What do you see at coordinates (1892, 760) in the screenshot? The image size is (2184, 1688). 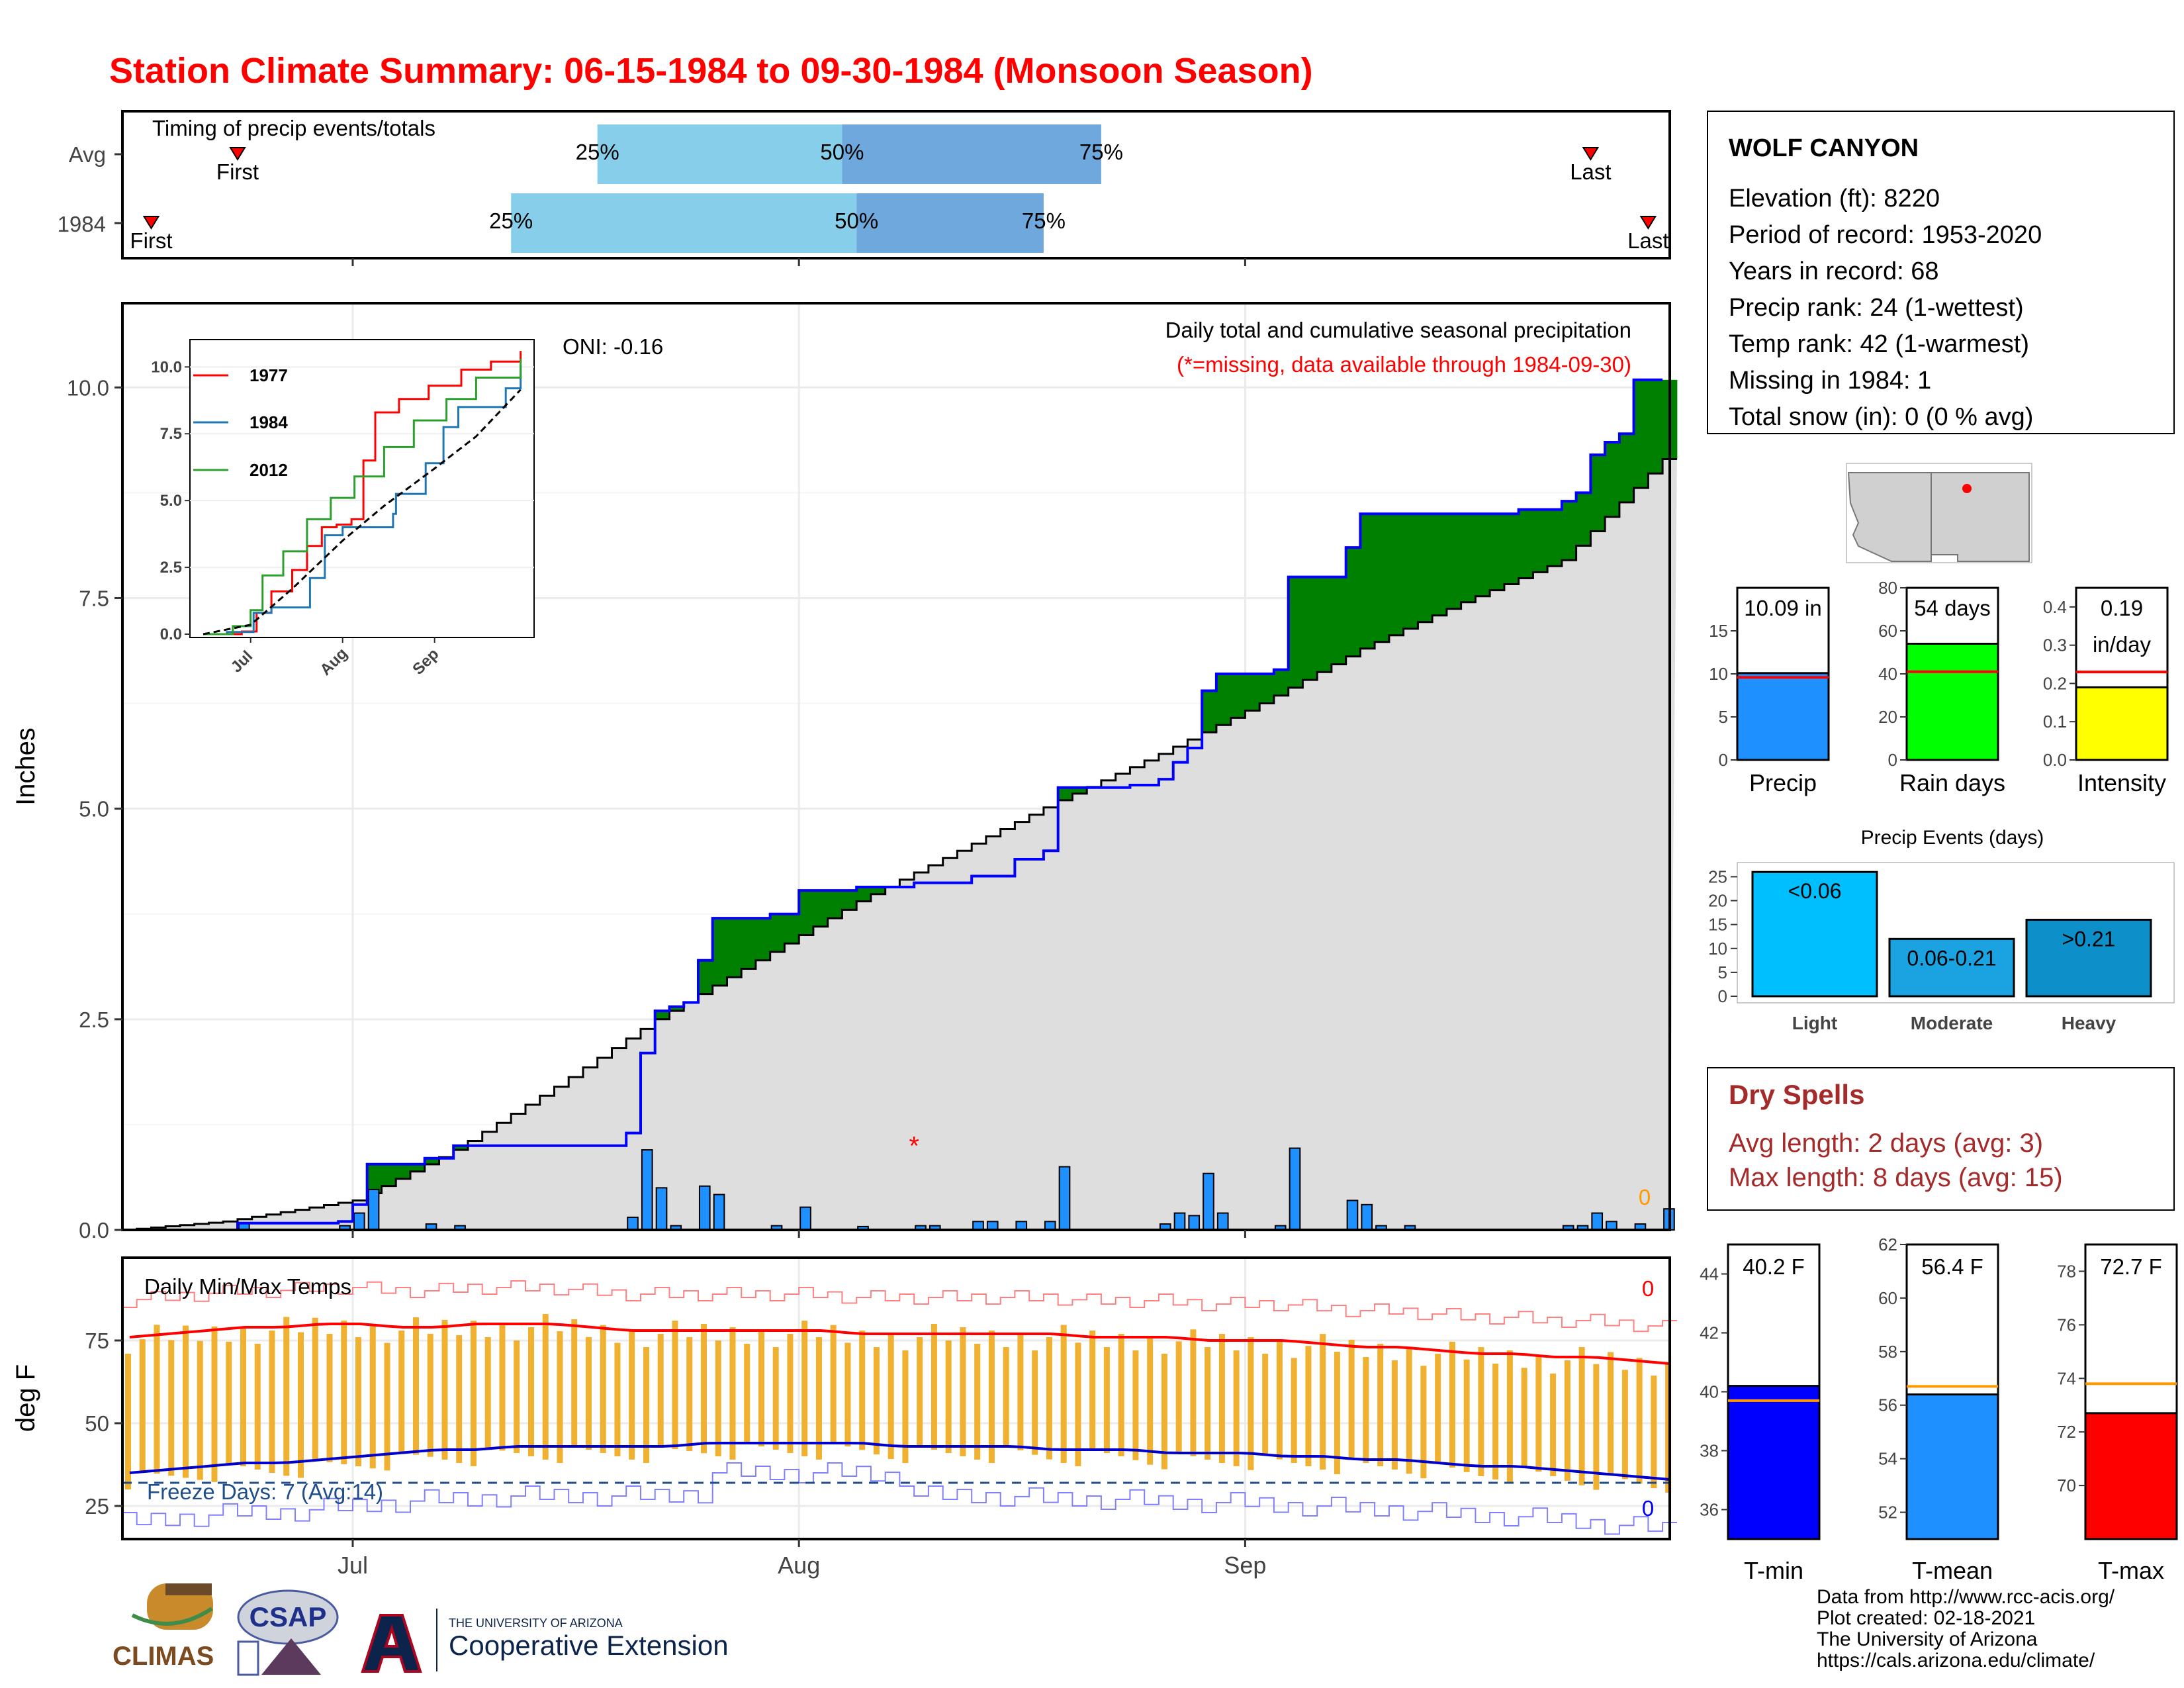 I see `summary-bar-tick-label: 0` at bounding box center [1892, 760].